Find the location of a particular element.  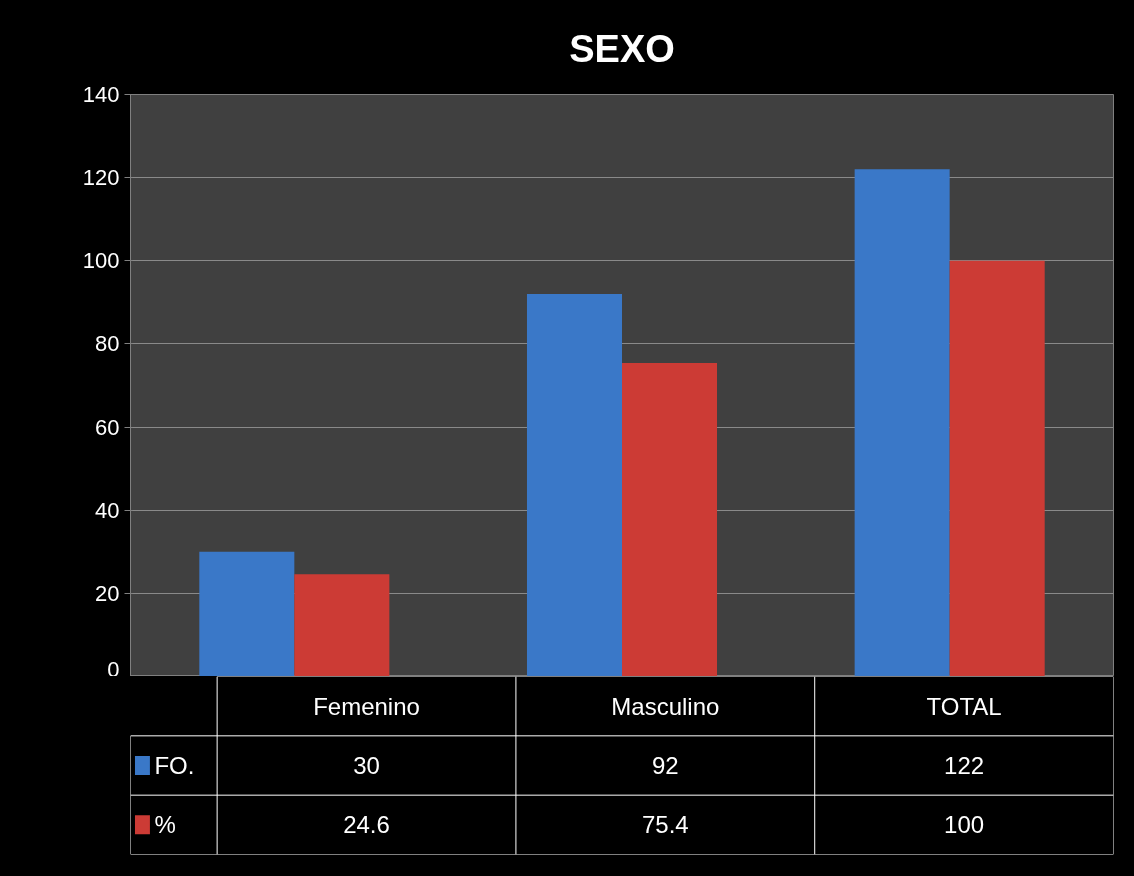

data-label: 75.4 is located at coordinates (665, 825).